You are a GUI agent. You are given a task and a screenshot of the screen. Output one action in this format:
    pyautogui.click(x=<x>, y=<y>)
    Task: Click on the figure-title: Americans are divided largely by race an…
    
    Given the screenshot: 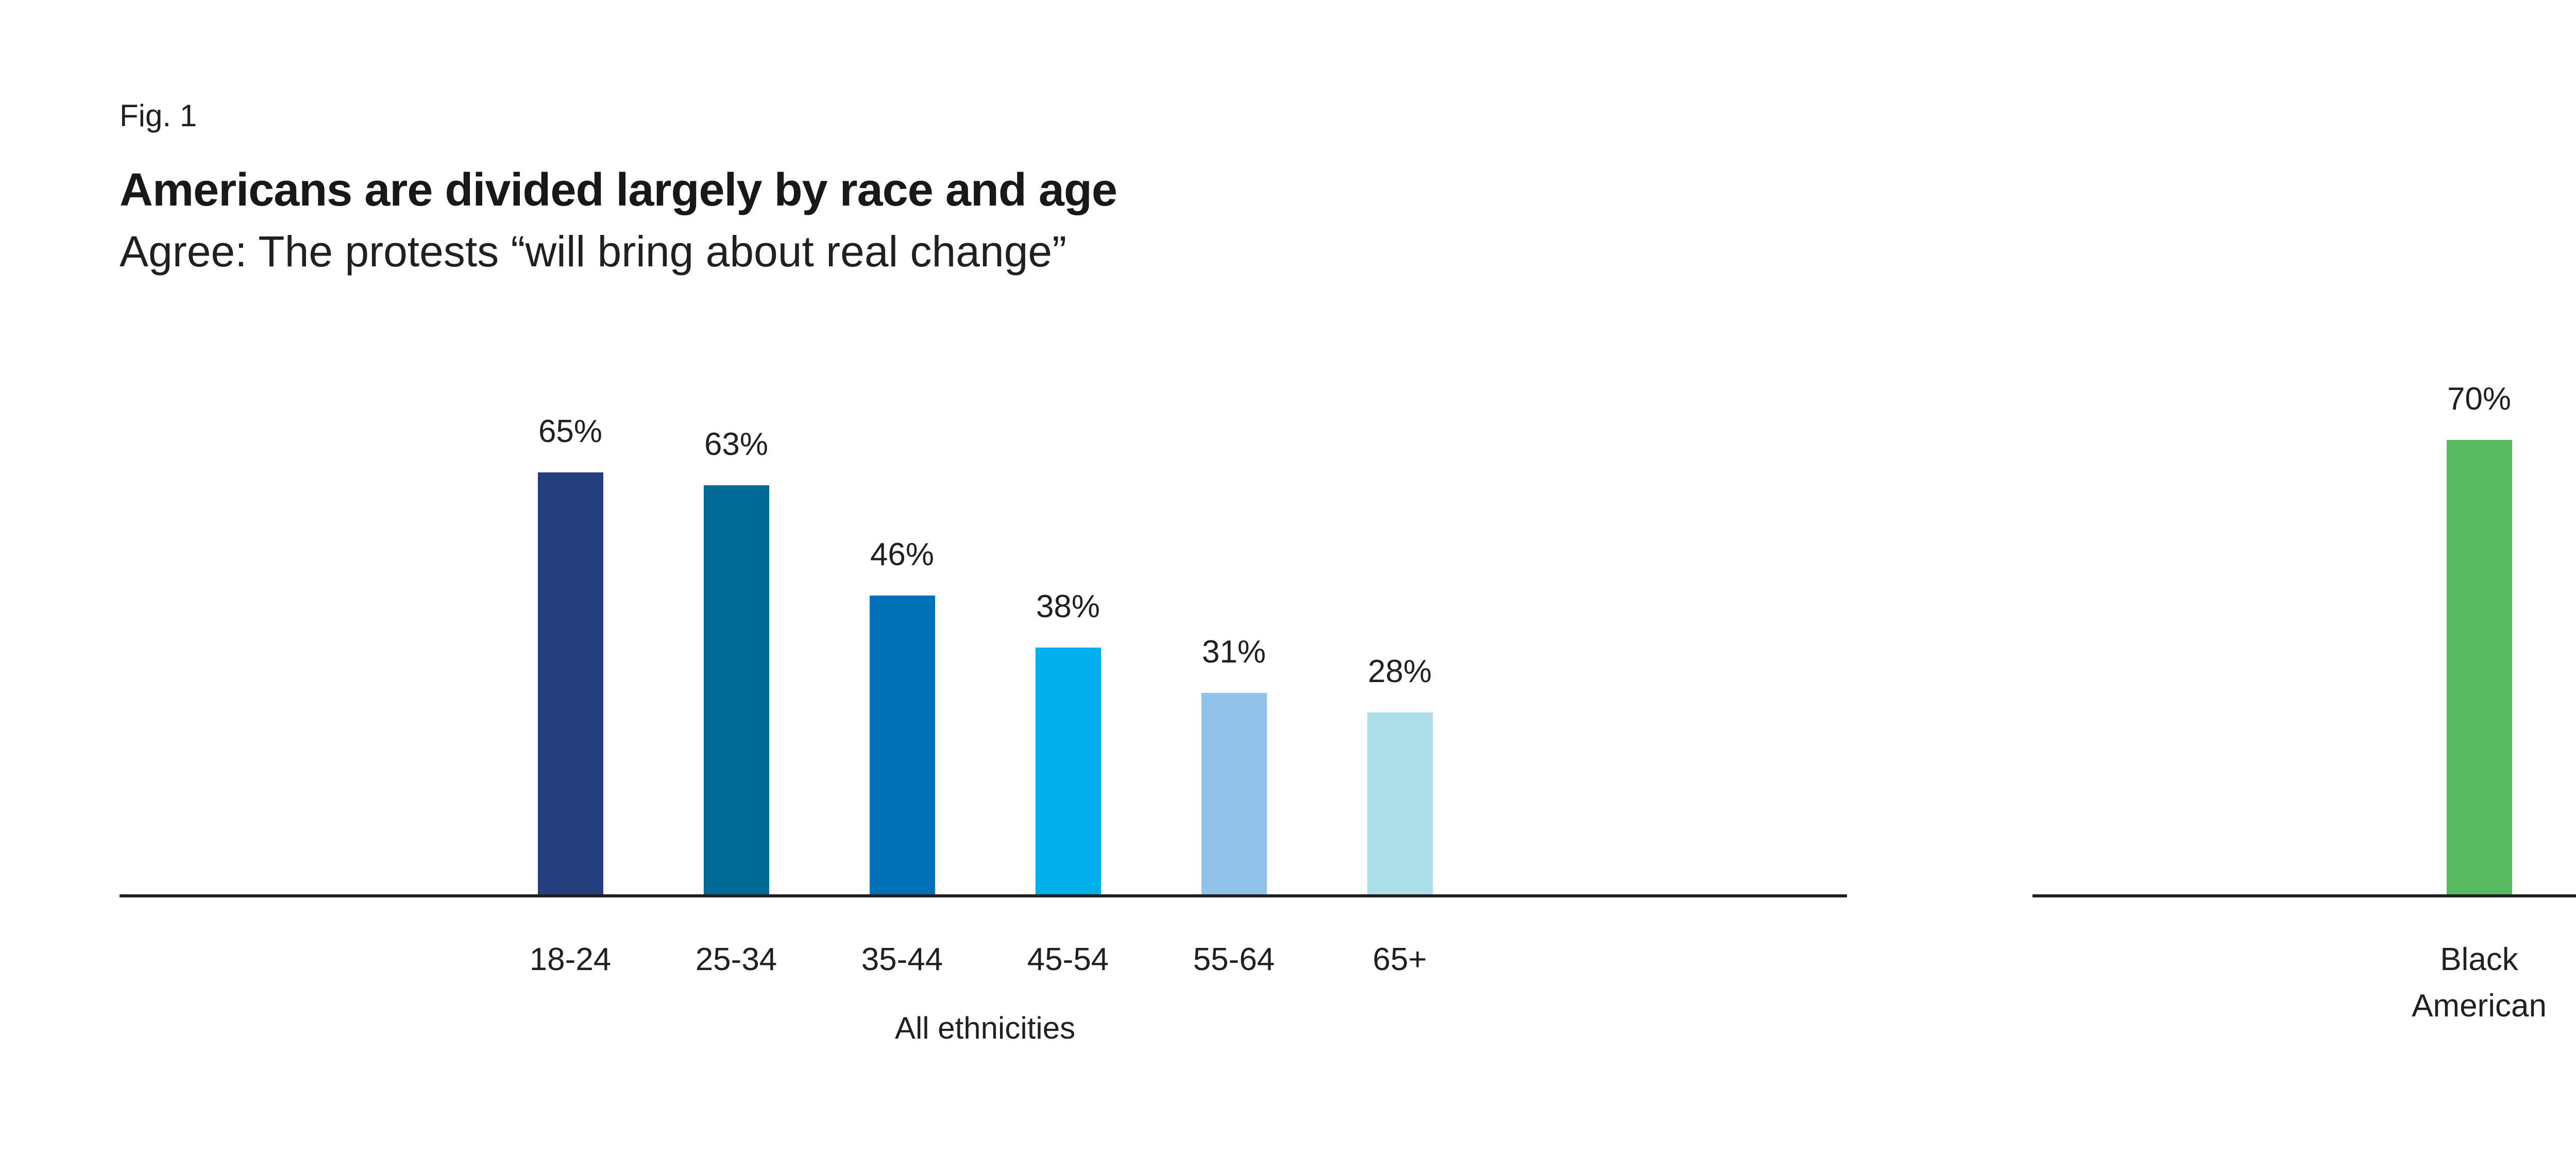 What is the action you would take?
    pyautogui.click(x=619, y=190)
    